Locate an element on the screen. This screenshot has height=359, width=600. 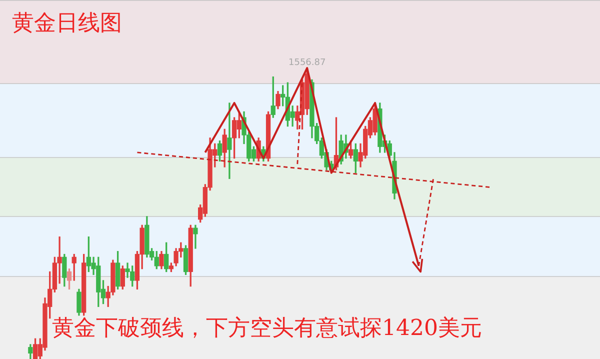
annotation: 1556.87 is located at coordinates (307, 63).